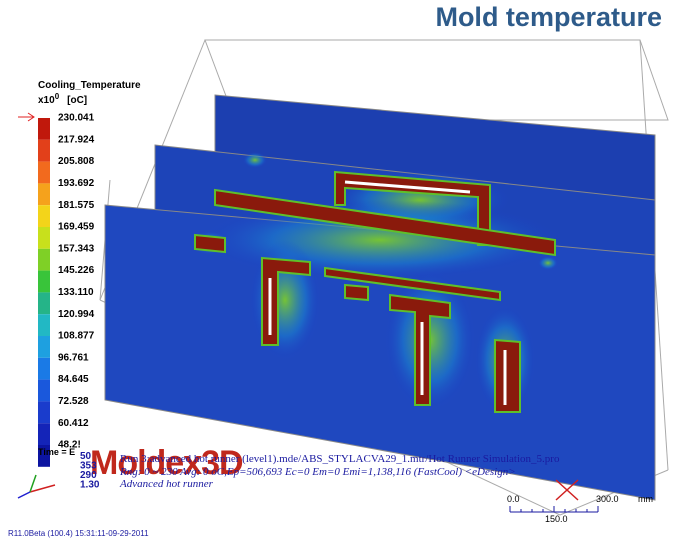 This screenshot has height=543, width=677. What do you see at coordinates (76, 118) in the screenshot?
I see `legend-label: 230.041` at bounding box center [76, 118].